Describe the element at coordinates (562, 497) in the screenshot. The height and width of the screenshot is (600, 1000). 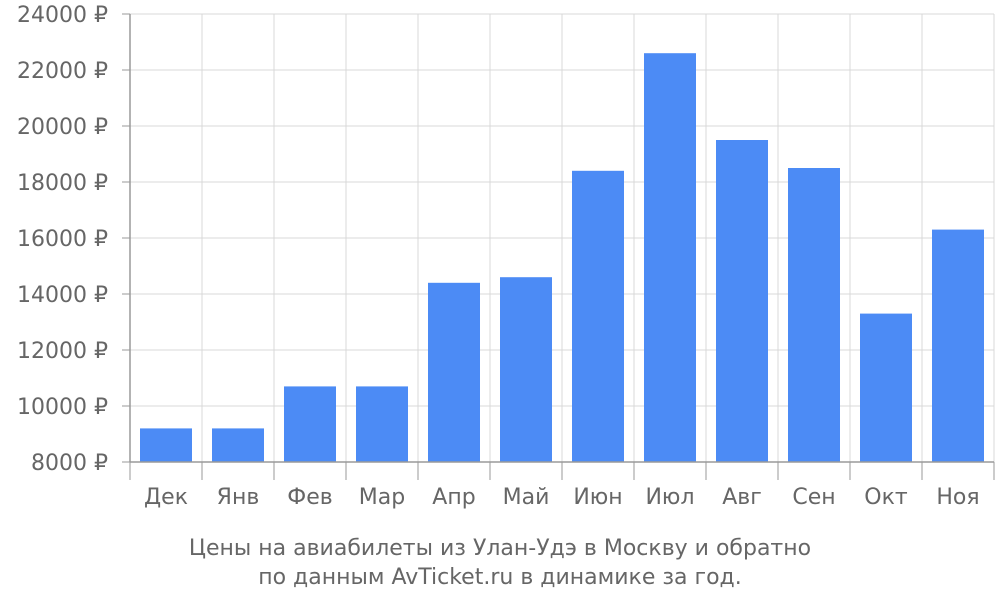
I see `x-axis-ticks: Дек Янв Фев Мар Апр Май Июн Июл Авг Сен Окт Ноя` at that location.